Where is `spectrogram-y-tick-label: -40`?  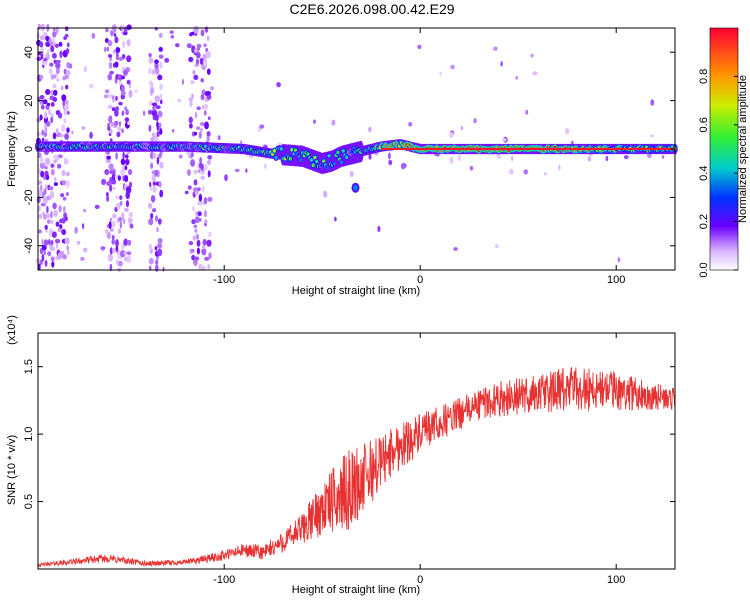
spectrogram-y-tick-label: -40 is located at coordinates (29, 246).